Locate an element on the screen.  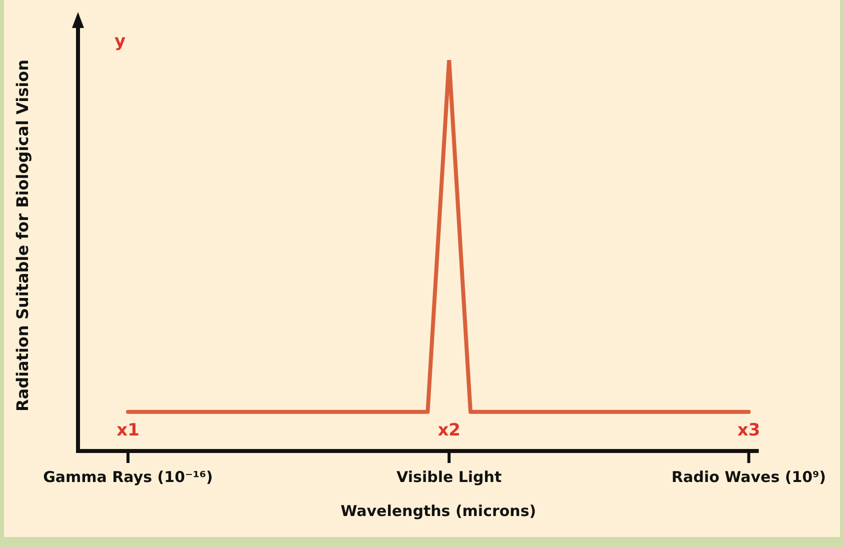
x-tick-label: Gamma Rays (10⁻¹⁶) is located at coordinates (128, 477).